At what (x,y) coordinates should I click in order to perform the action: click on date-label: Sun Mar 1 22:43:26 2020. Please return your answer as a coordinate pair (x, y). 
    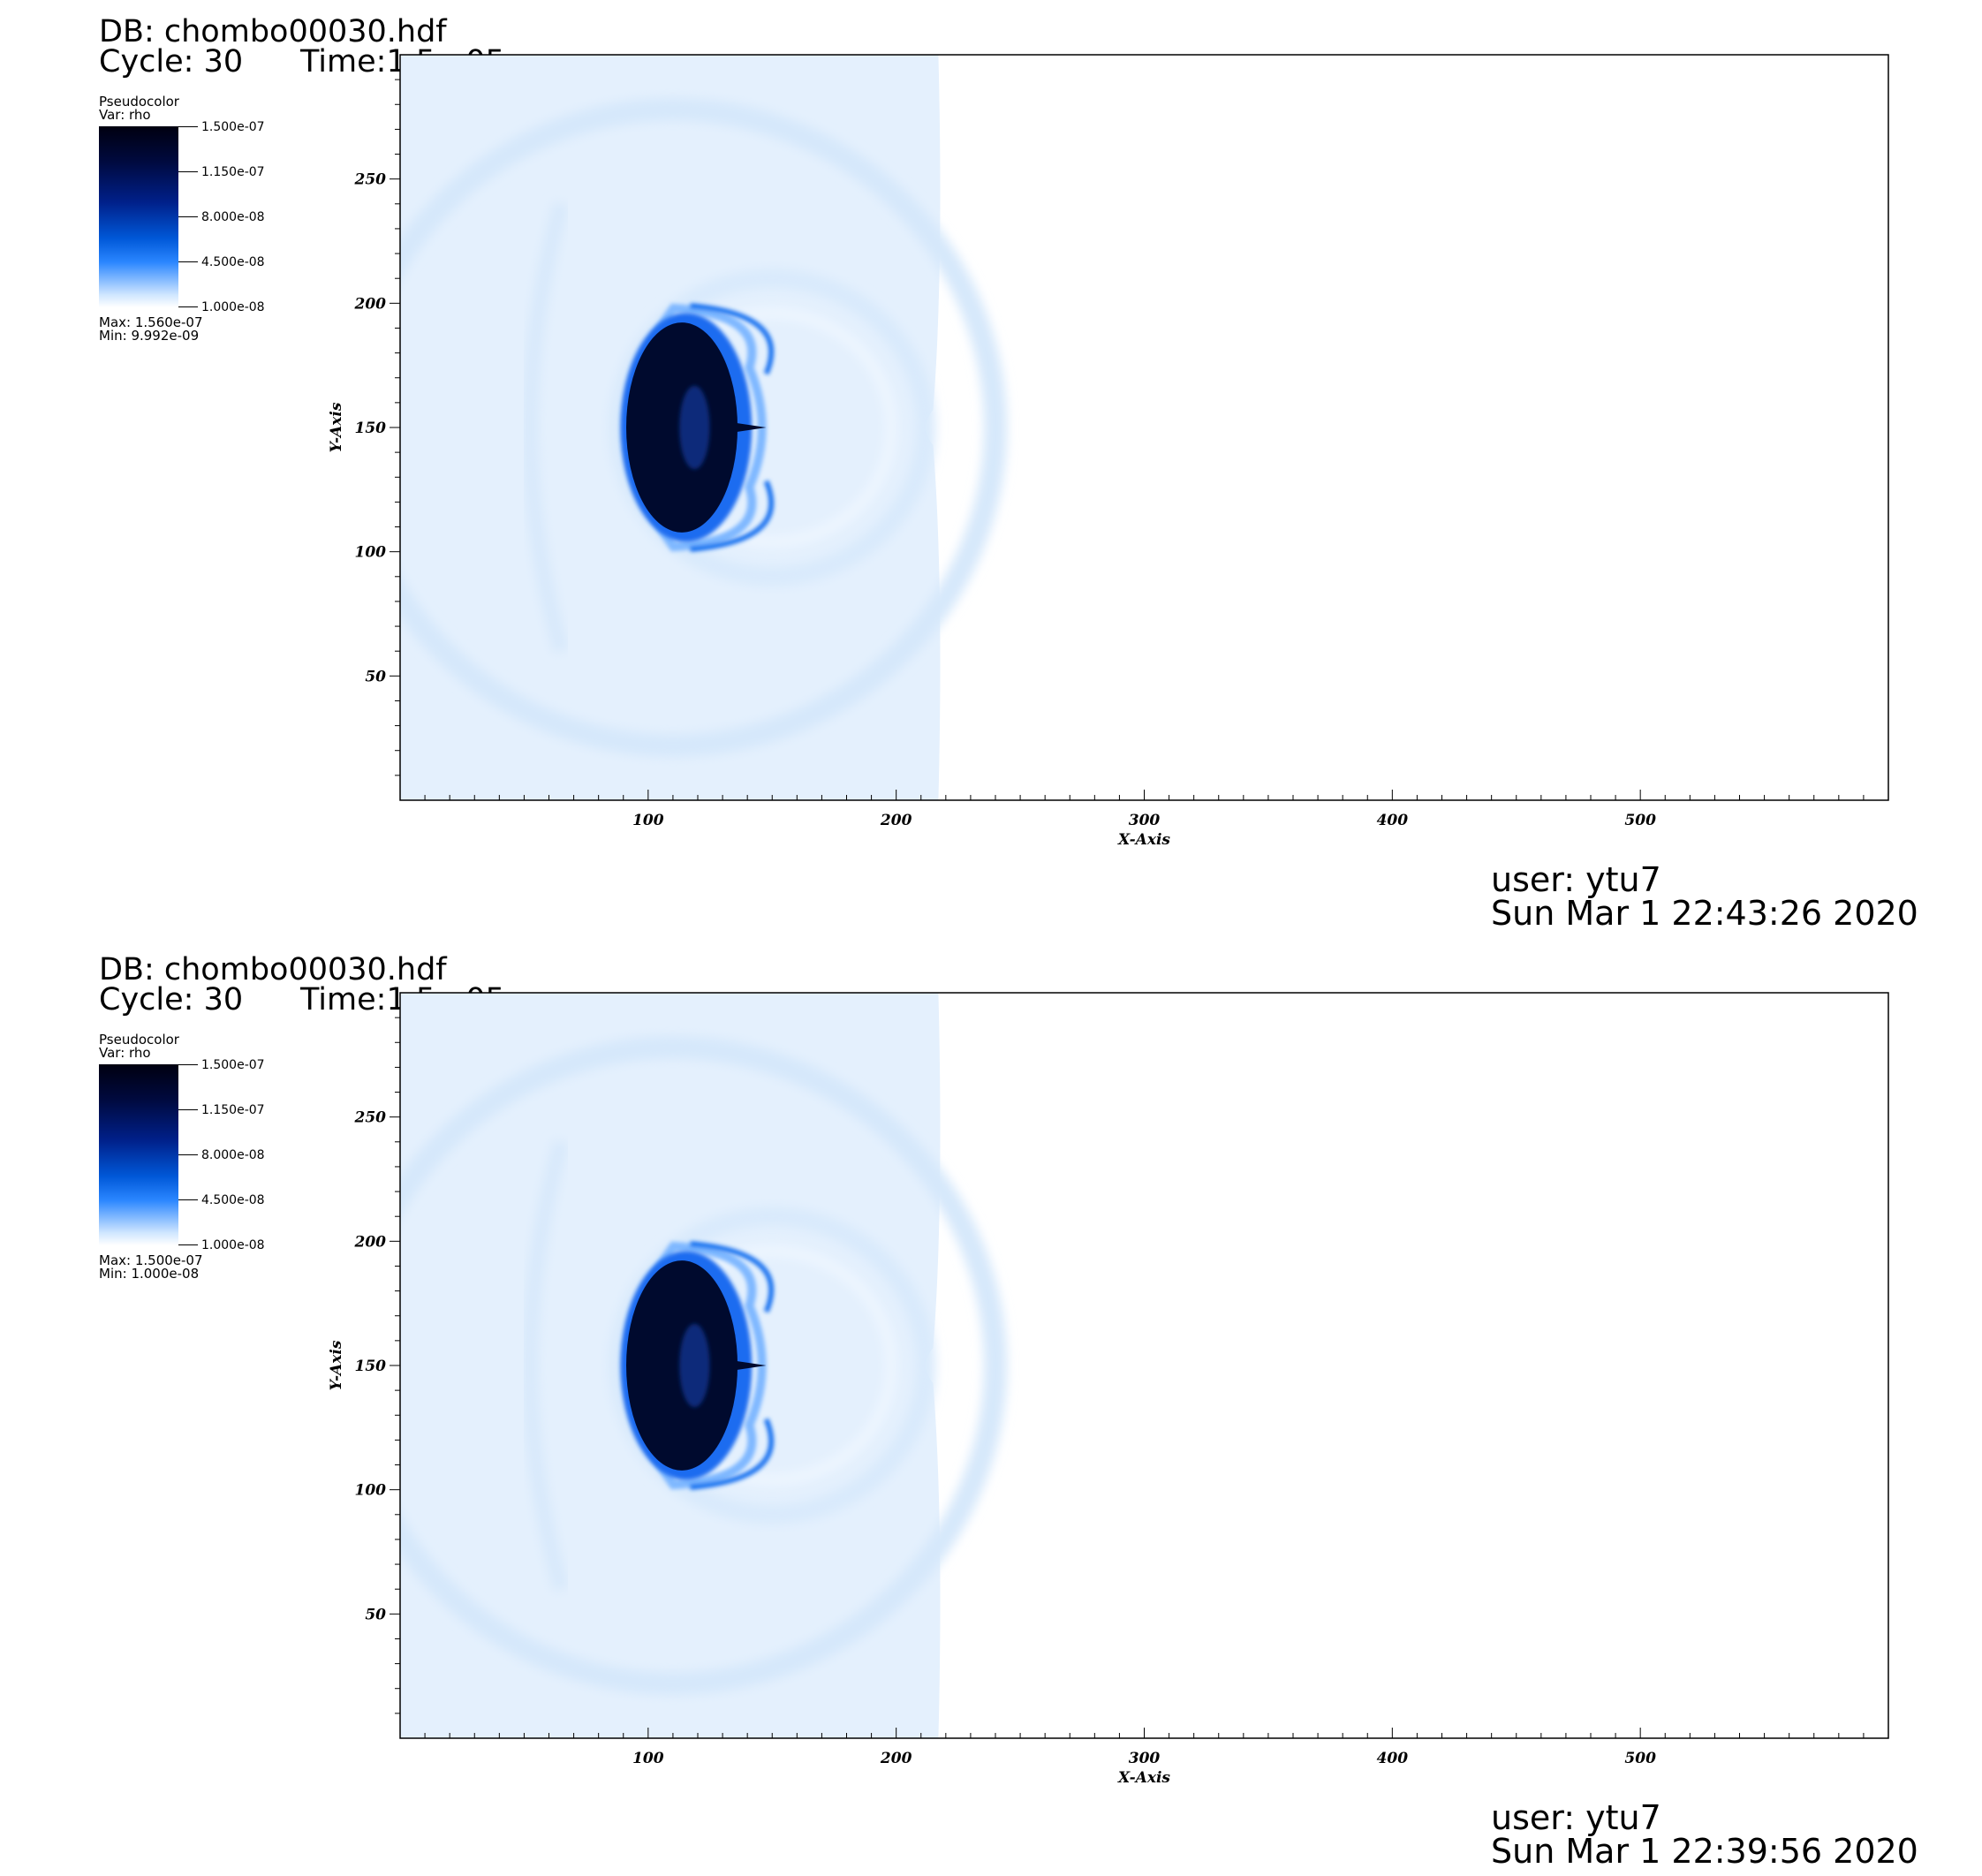
    Looking at the image, I should click on (1705, 913).